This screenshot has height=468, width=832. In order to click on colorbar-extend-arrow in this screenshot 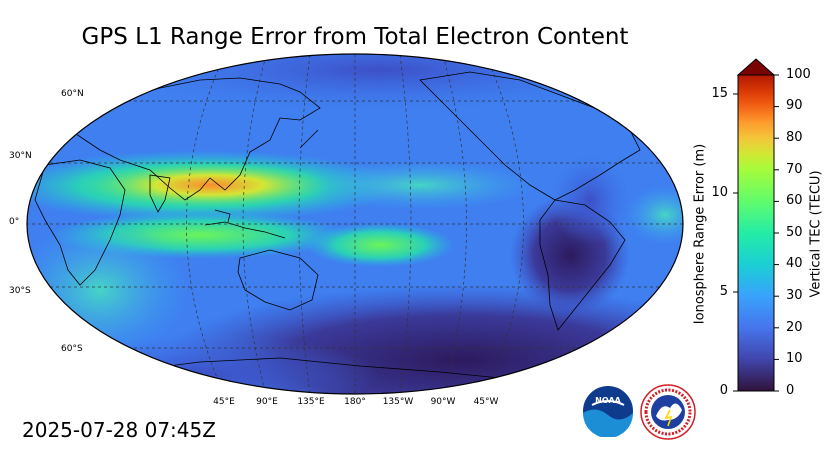, I will do `click(756, 67)`.